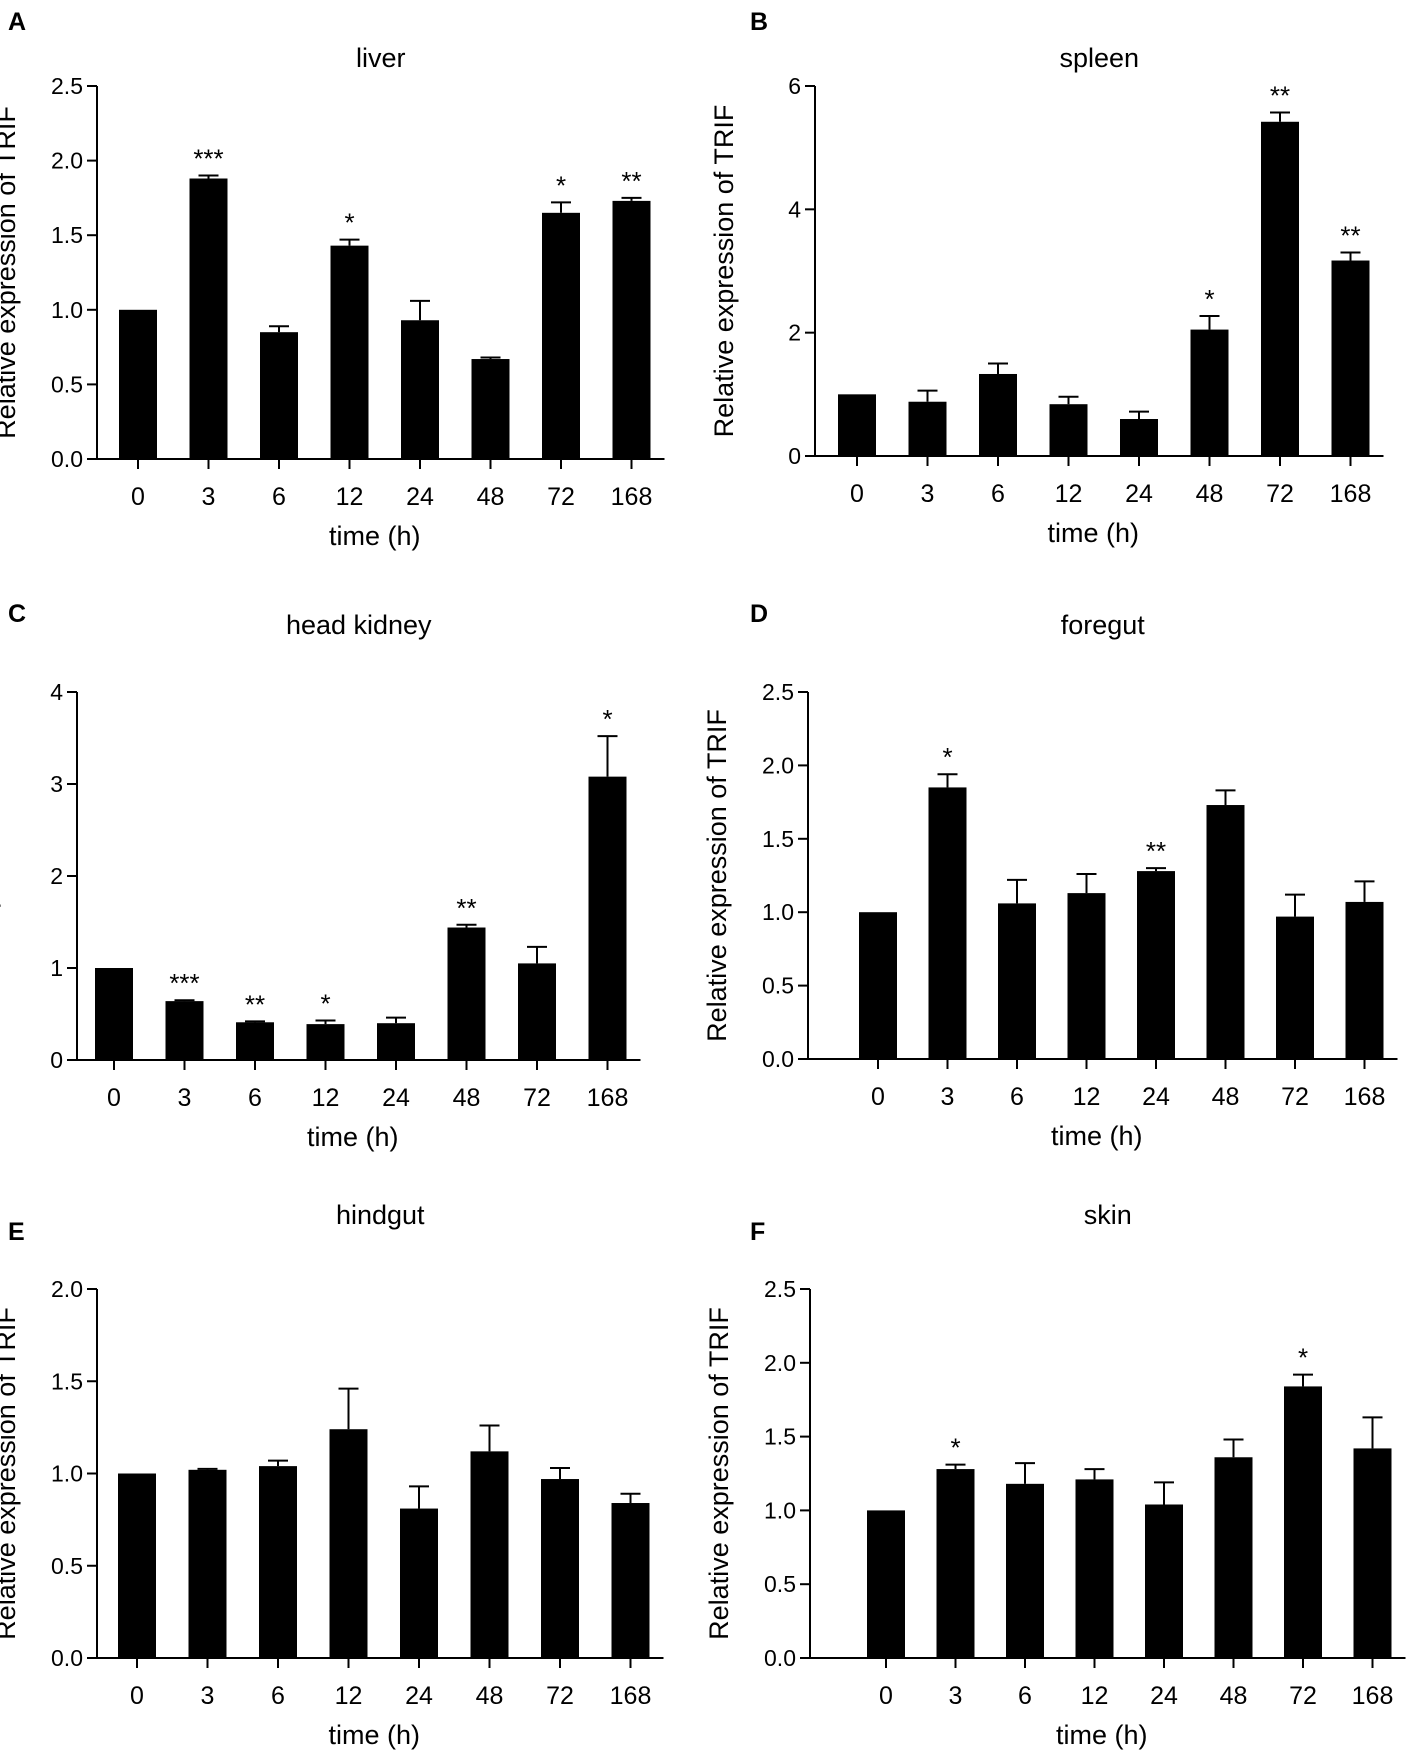 The height and width of the screenshot is (1760, 1408). What do you see at coordinates (67, 1566) in the screenshot?
I see `y-tick-label: 0.5` at bounding box center [67, 1566].